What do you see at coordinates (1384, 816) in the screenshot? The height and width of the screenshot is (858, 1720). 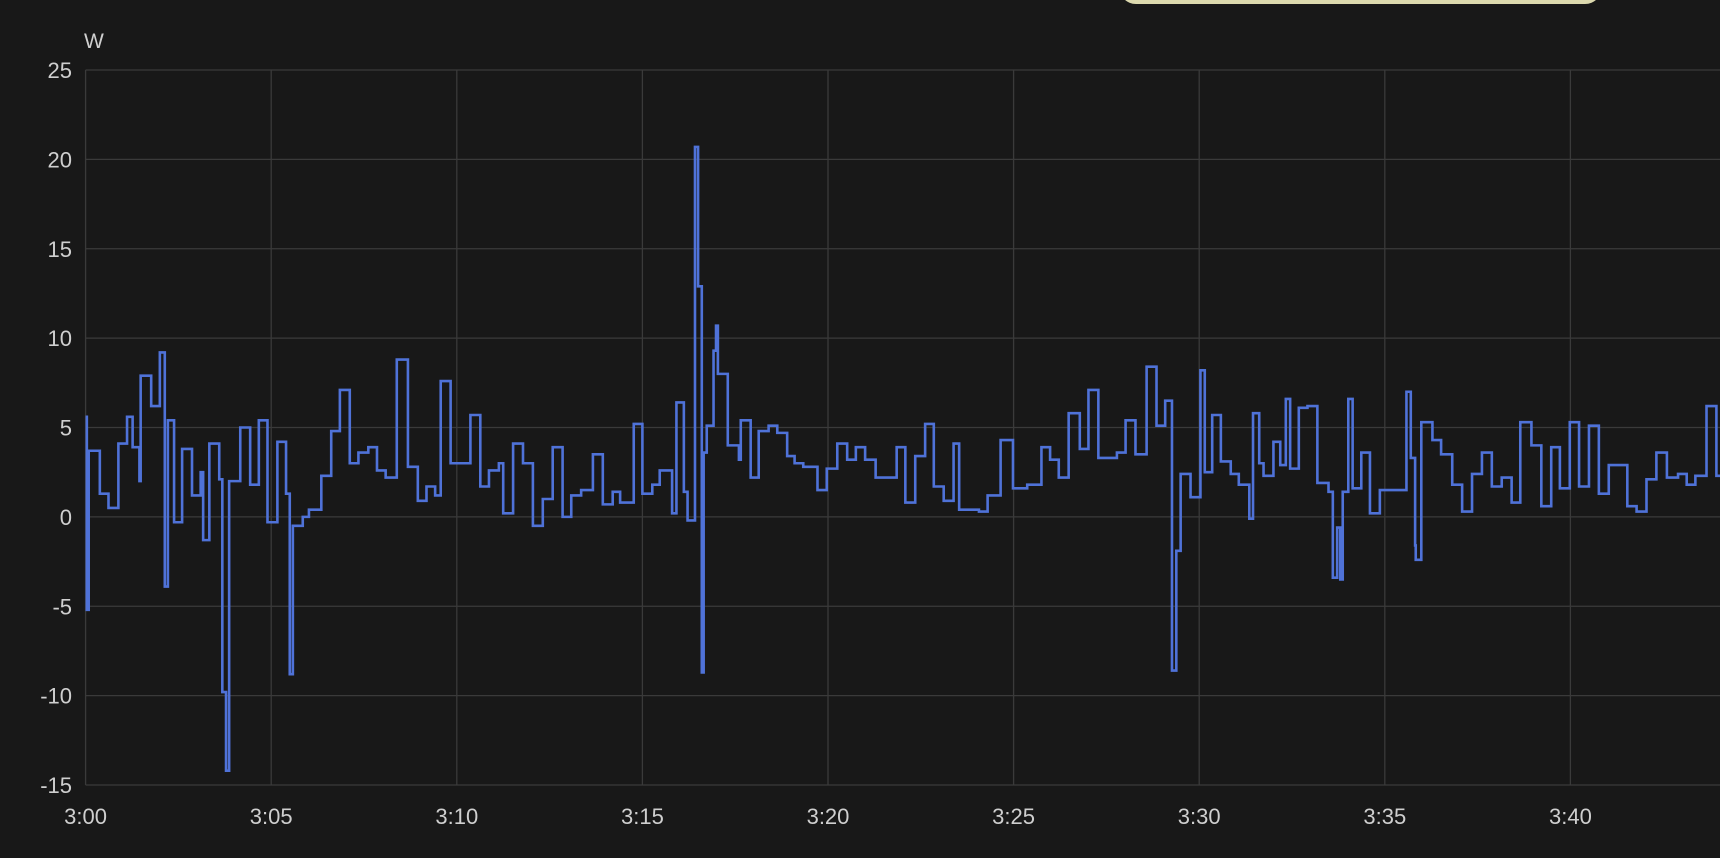 I see `x-tick-label: 3:35` at bounding box center [1384, 816].